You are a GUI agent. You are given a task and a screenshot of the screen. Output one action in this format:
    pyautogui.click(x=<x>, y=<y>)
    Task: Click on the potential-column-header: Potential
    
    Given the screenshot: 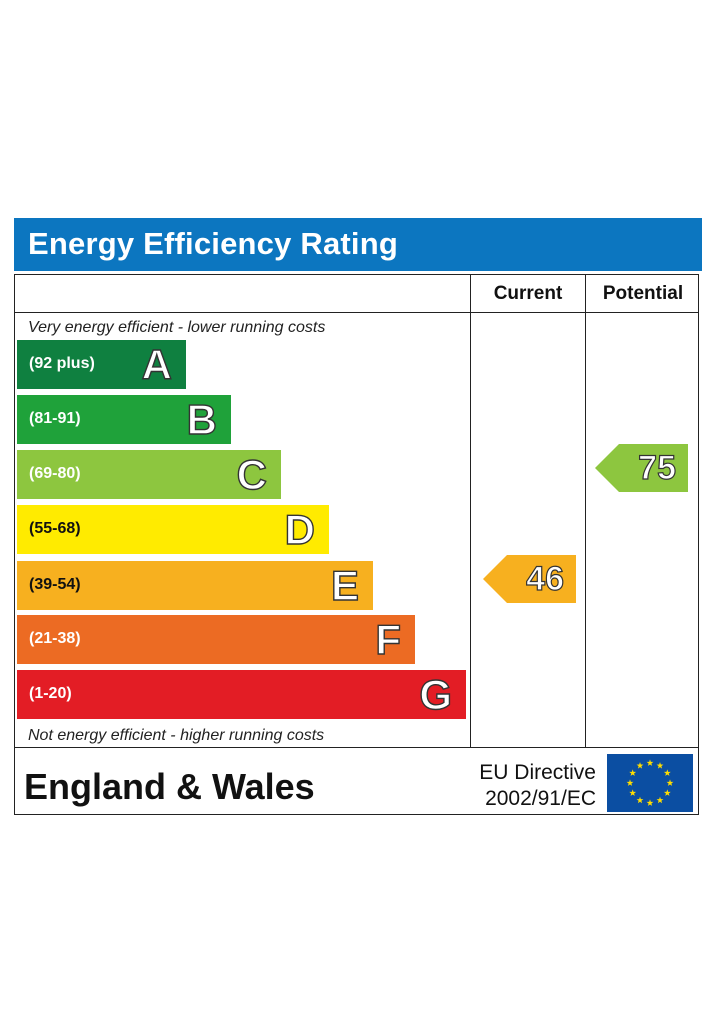 What is the action you would take?
    pyautogui.click(x=643, y=293)
    